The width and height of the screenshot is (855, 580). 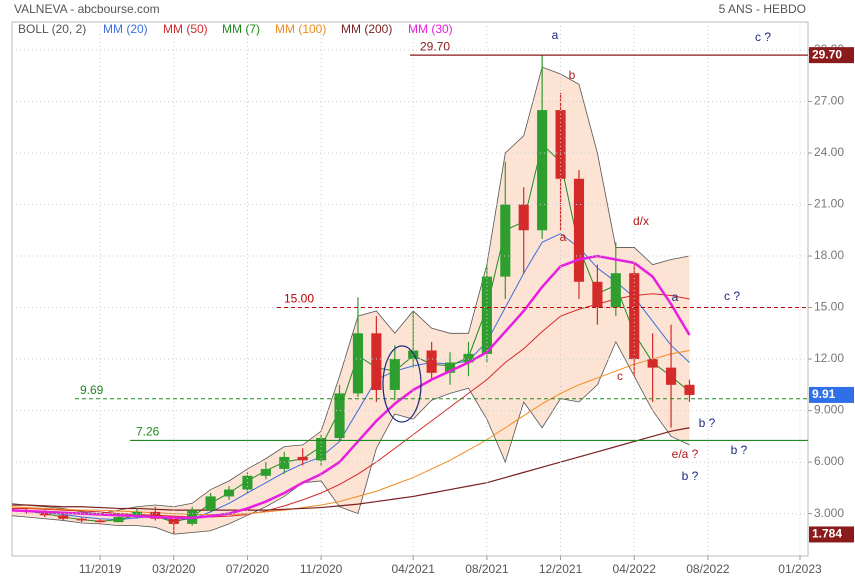 What do you see at coordinates (487, 569) in the screenshot?
I see `x-tick-label: 08/2021` at bounding box center [487, 569].